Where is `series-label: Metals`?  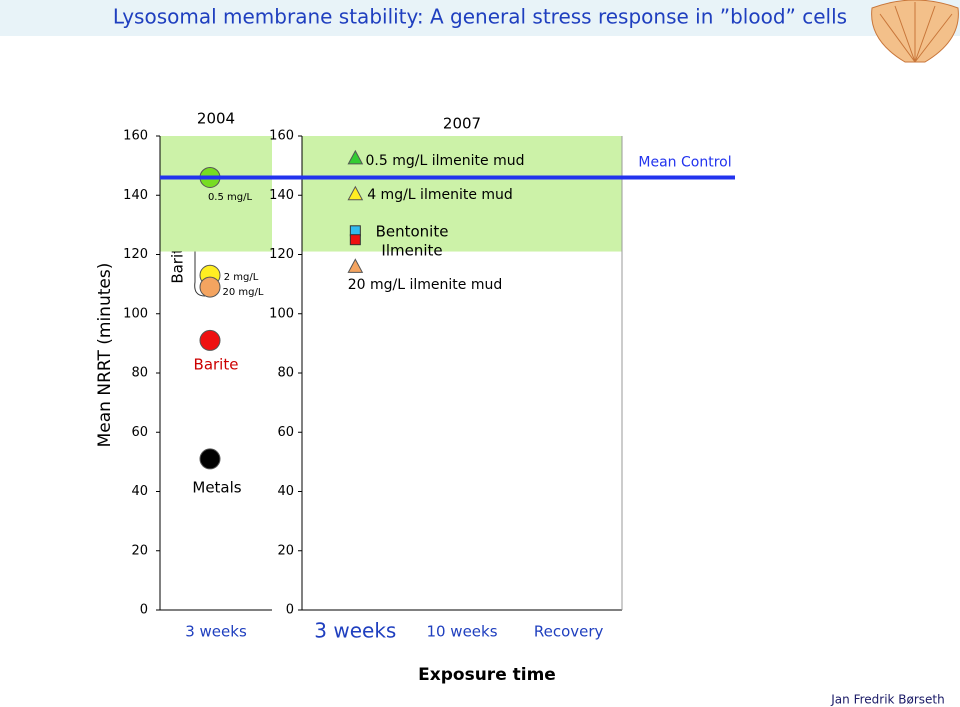
series-label: Metals is located at coordinates (216, 488).